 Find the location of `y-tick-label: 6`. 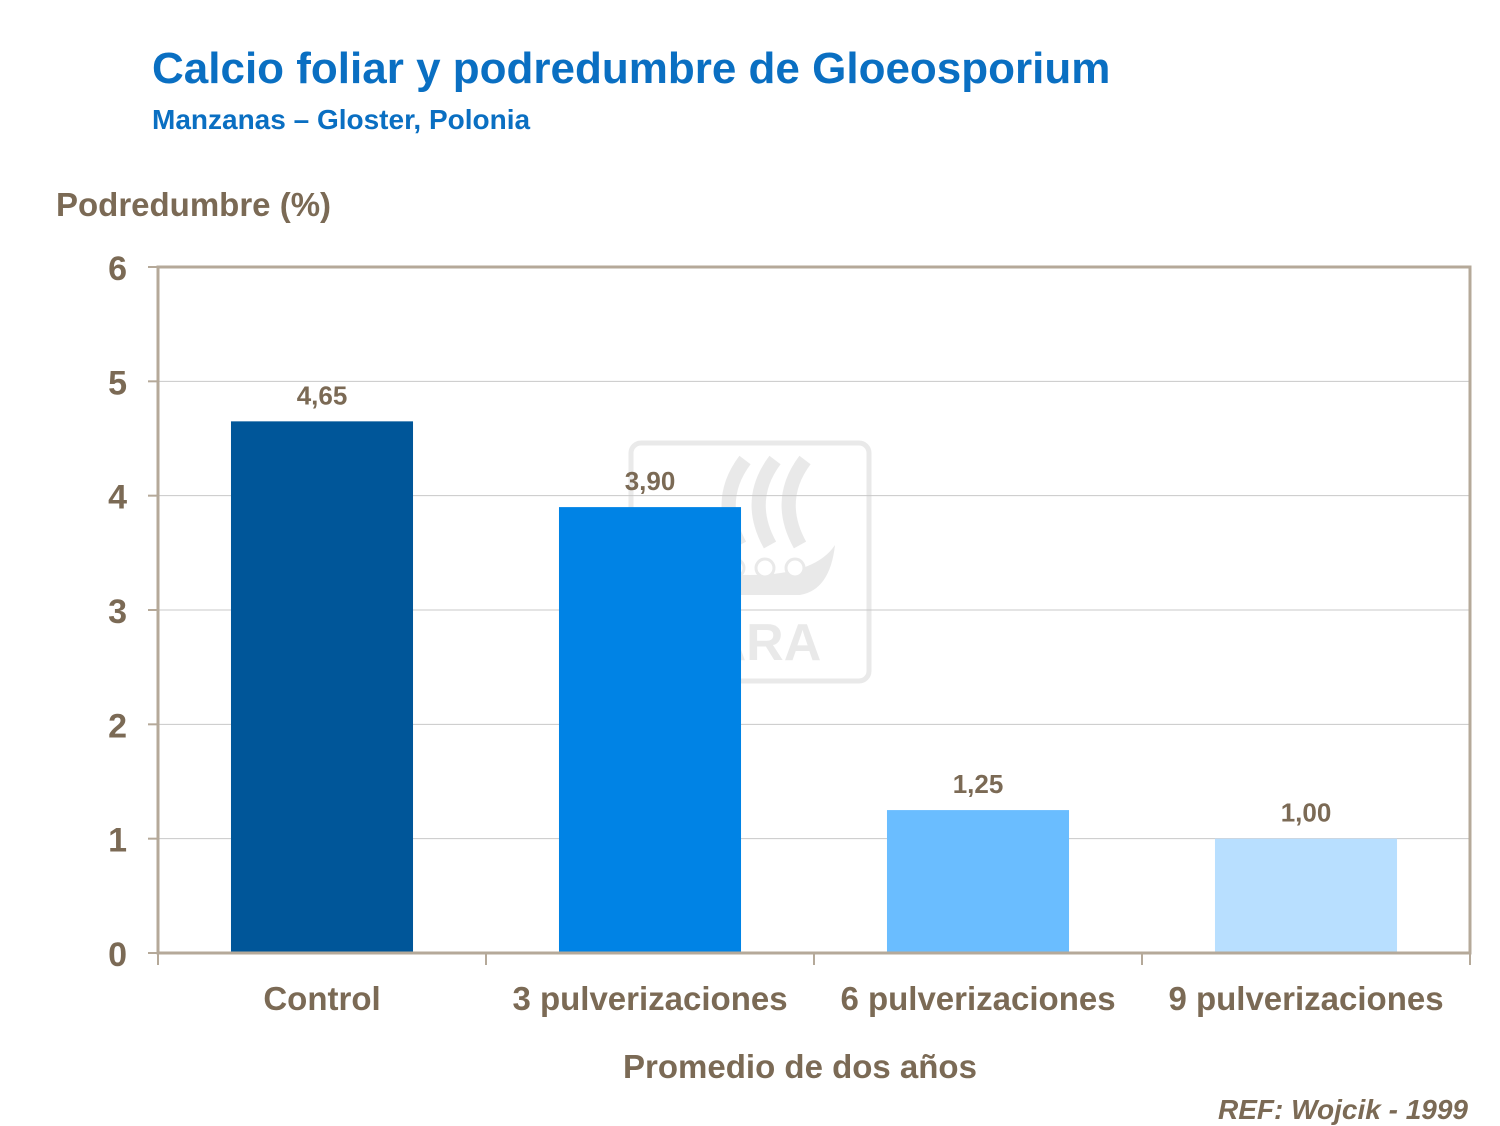

y-tick-label: 6 is located at coordinates (117, 269).